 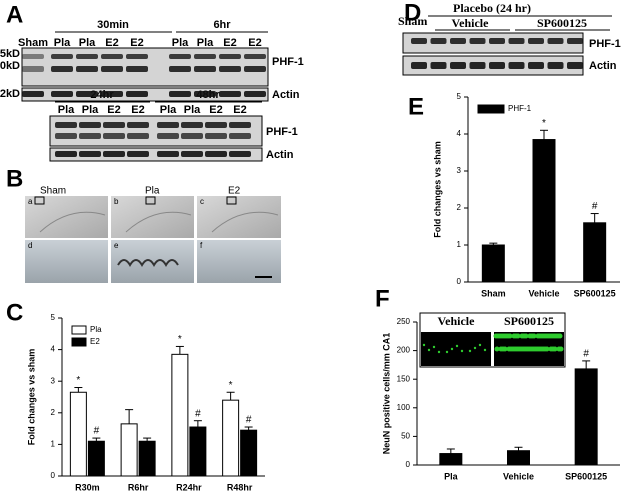 I want to click on column-label: Pla, so click(x=152, y=191).